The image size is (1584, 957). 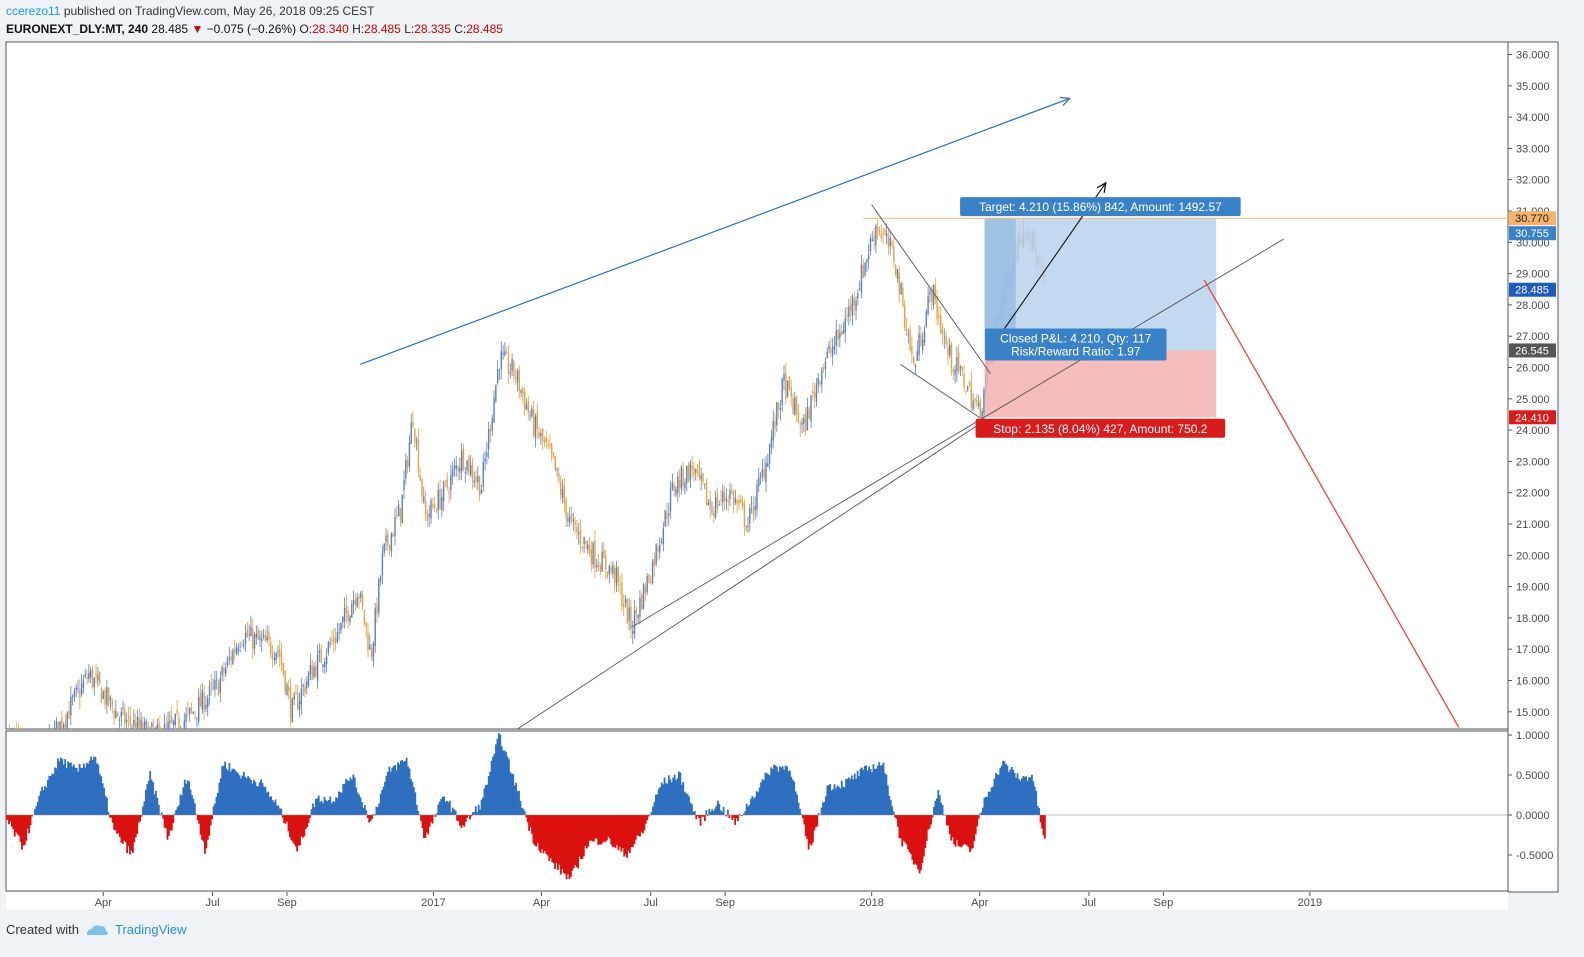 I want to click on tradingview-brand: TradingView, so click(x=150, y=929).